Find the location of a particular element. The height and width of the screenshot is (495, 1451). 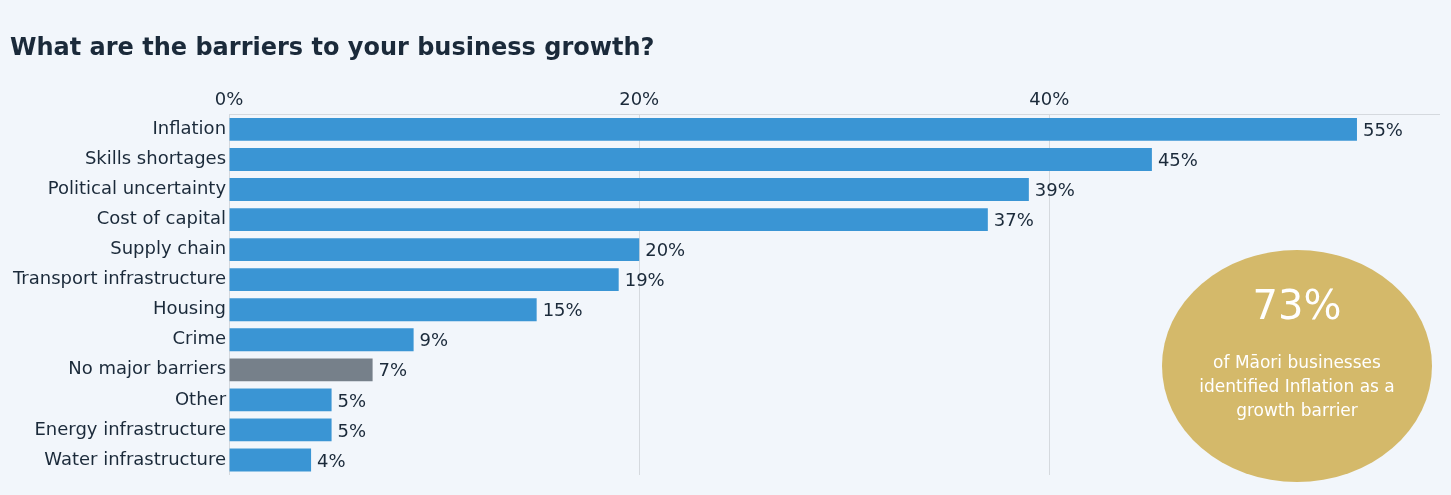

y-tick-label: Other is located at coordinates (200, 398).